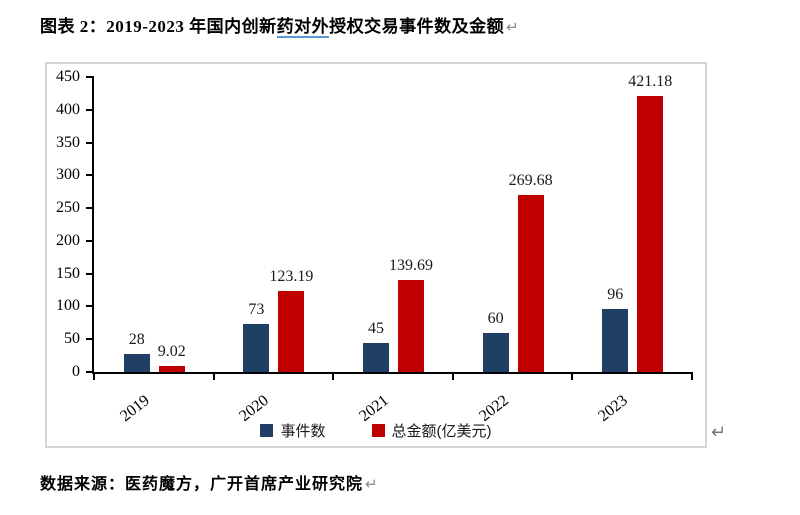  What do you see at coordinates (303, 27) in the screenshot?
I see `caption-text-underlined: 药对外` at bounding box center [303, 27].